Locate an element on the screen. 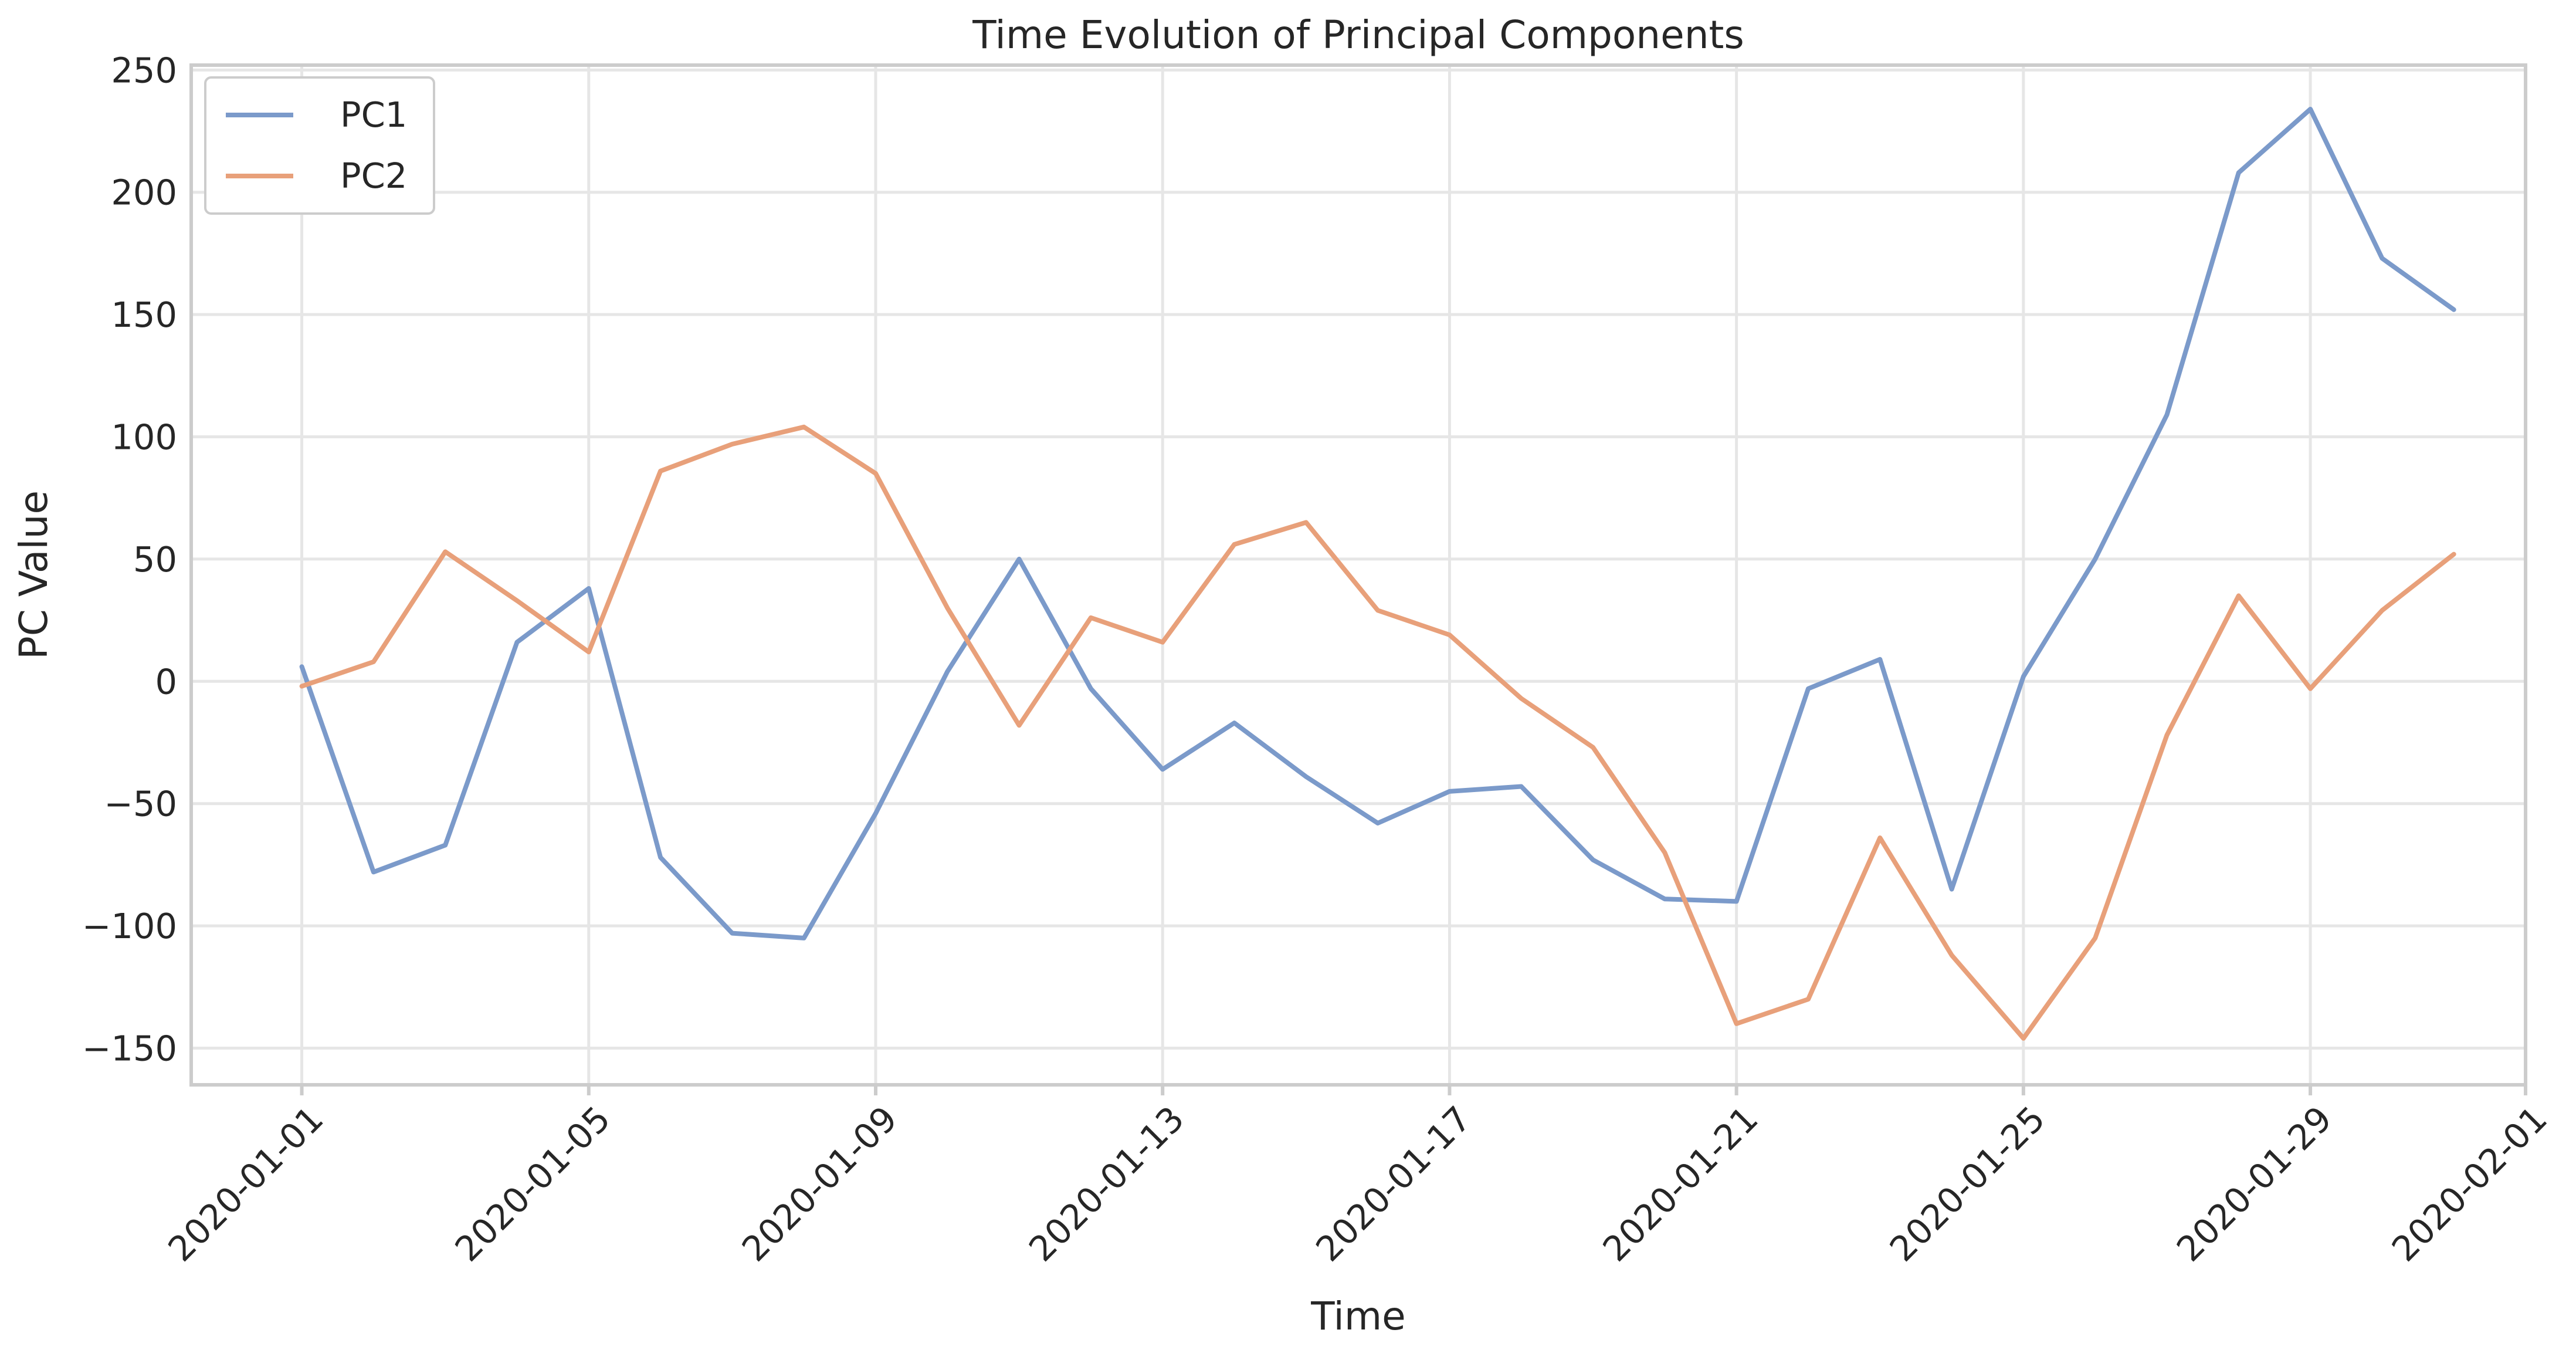  x-tick-label: 2020-01-09 is located at coordinates (820, 1183).